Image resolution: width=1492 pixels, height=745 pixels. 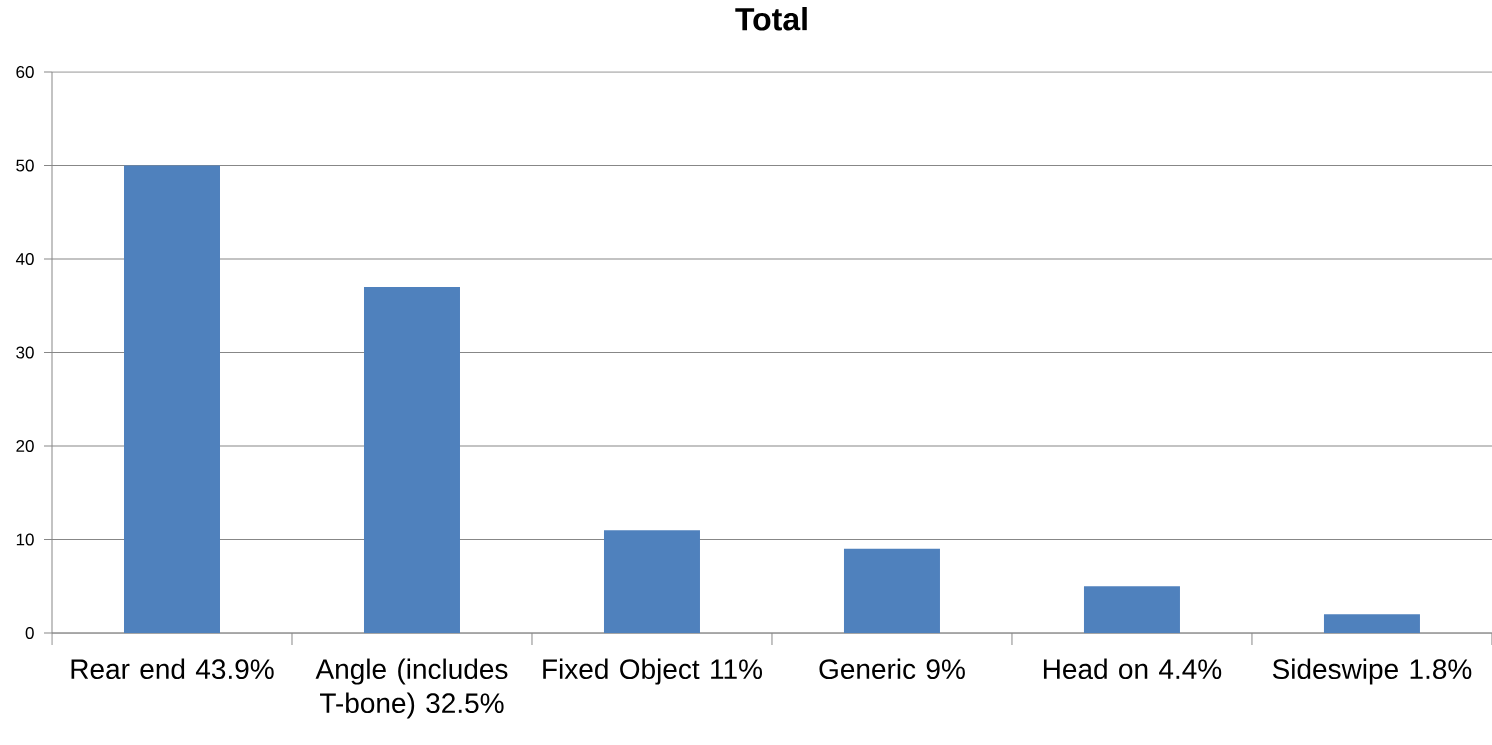 I want to click on y-tick-label: 10, so click(x=25, y=539).